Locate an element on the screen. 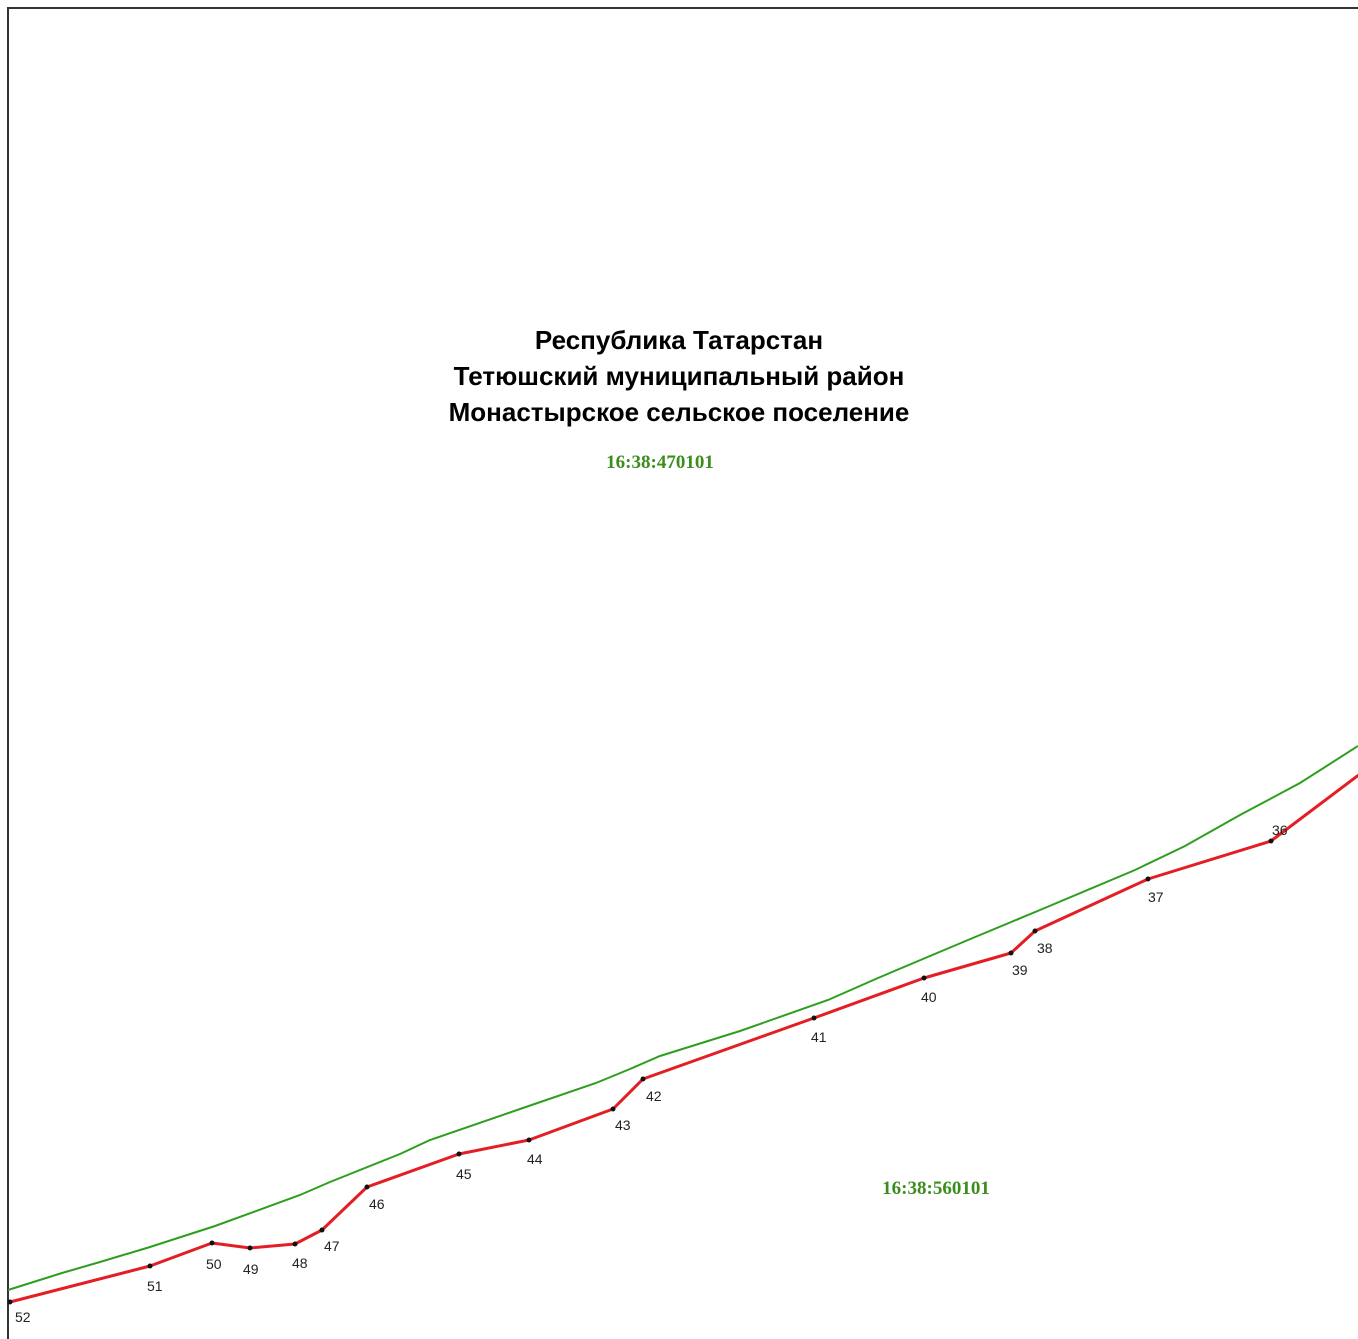 The image size is (1358, 1339). boundary-point-label-50: 50 is located at coordinates (214, 1264).